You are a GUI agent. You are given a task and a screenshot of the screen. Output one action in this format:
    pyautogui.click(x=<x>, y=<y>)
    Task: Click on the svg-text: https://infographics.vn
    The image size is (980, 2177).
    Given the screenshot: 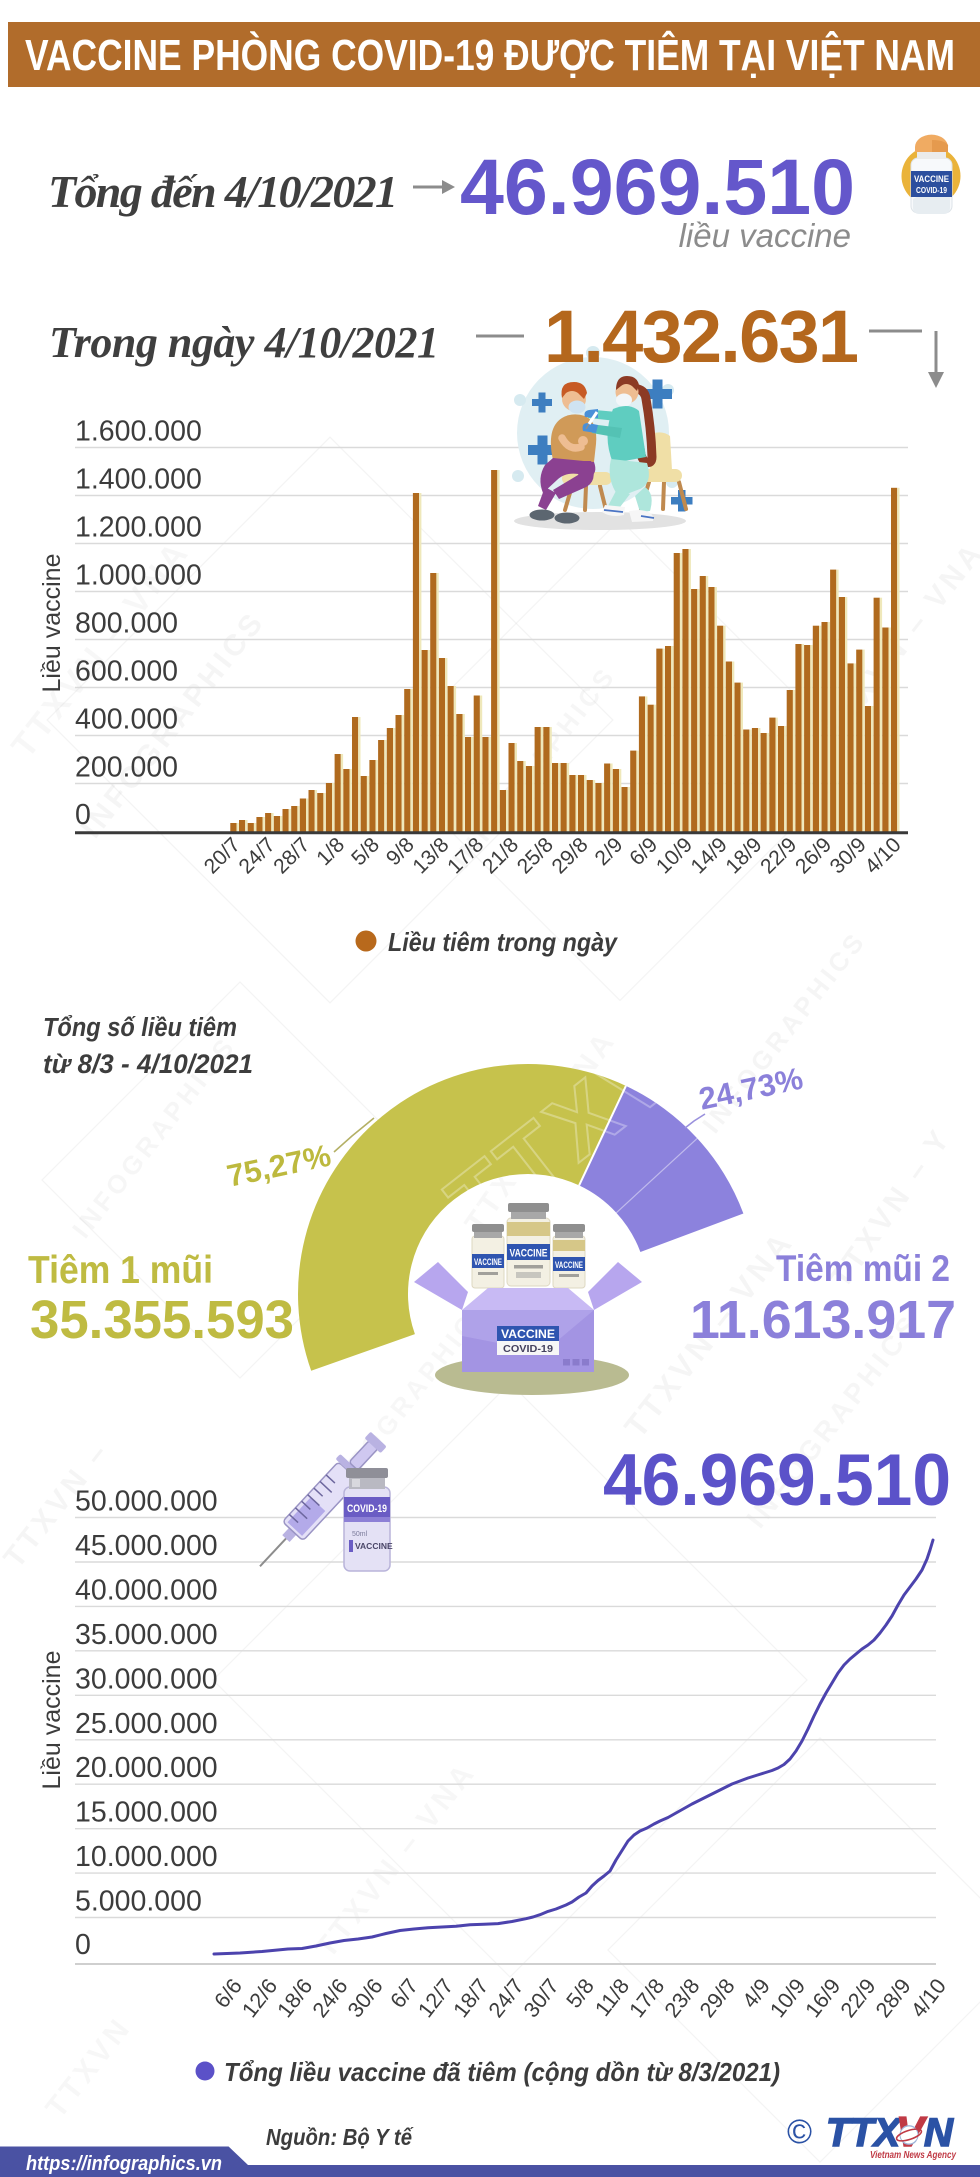 What is the action you would take?
    pyautogui.click(x=124, y=2164)
    